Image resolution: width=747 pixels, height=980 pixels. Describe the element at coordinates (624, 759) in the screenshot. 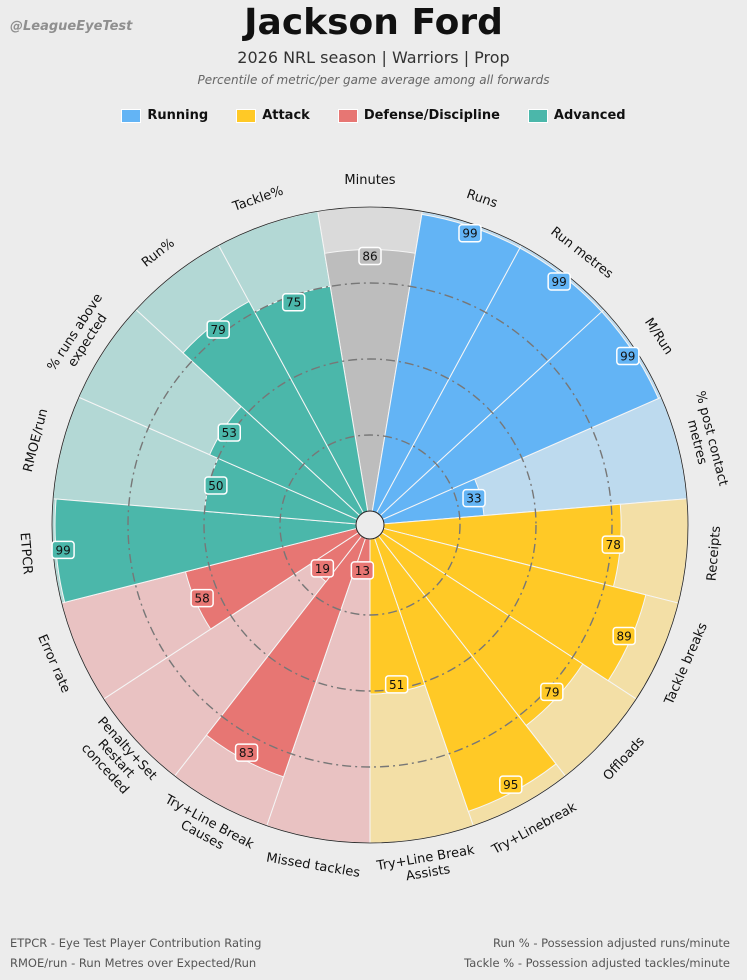

I see `metric-label-offloads: Offloads` at that location.